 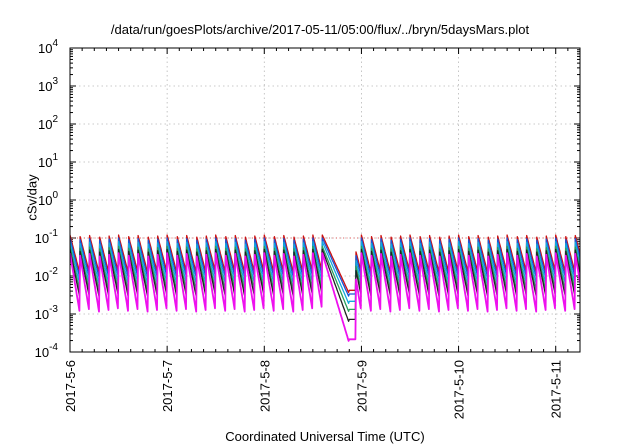 I want to click on y-tick-label: 10⁴, so click(x=48, y=47).